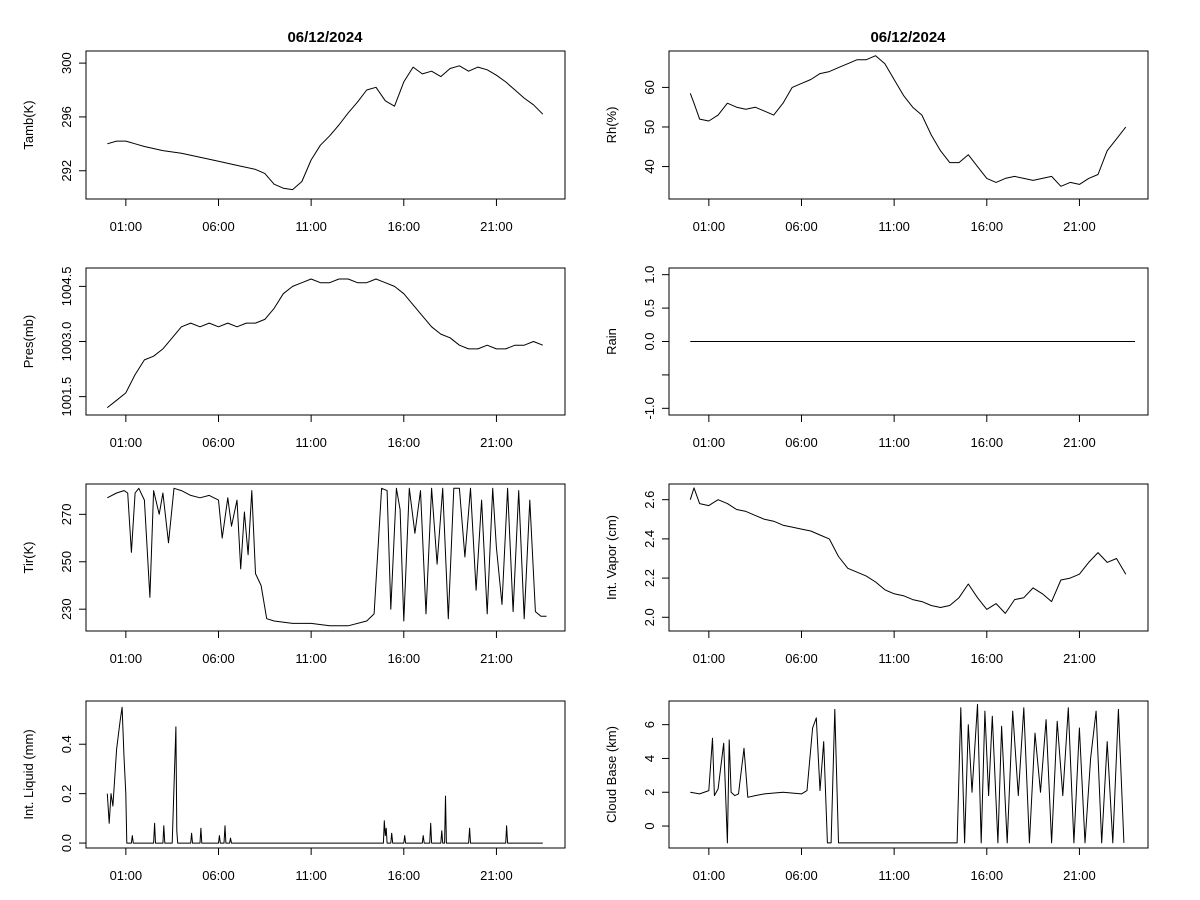 This screenshot has width=1200, height=900. I want to click on series-line-cloudbase, so click(907, 773).